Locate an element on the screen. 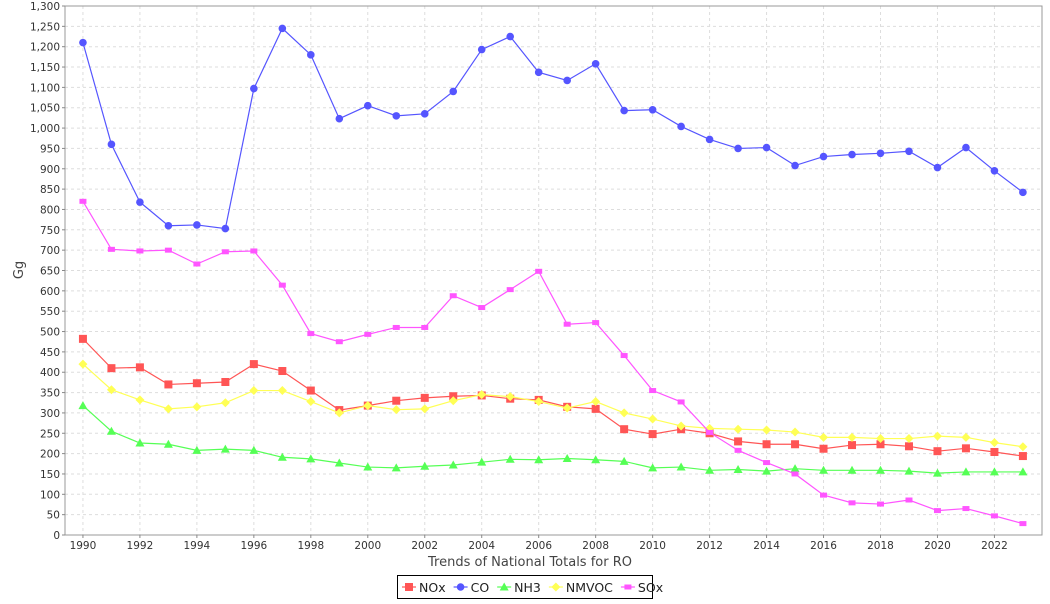 The image size is (1050, 604). legend-item-nox: NOx is located at coordinates (424, 587).